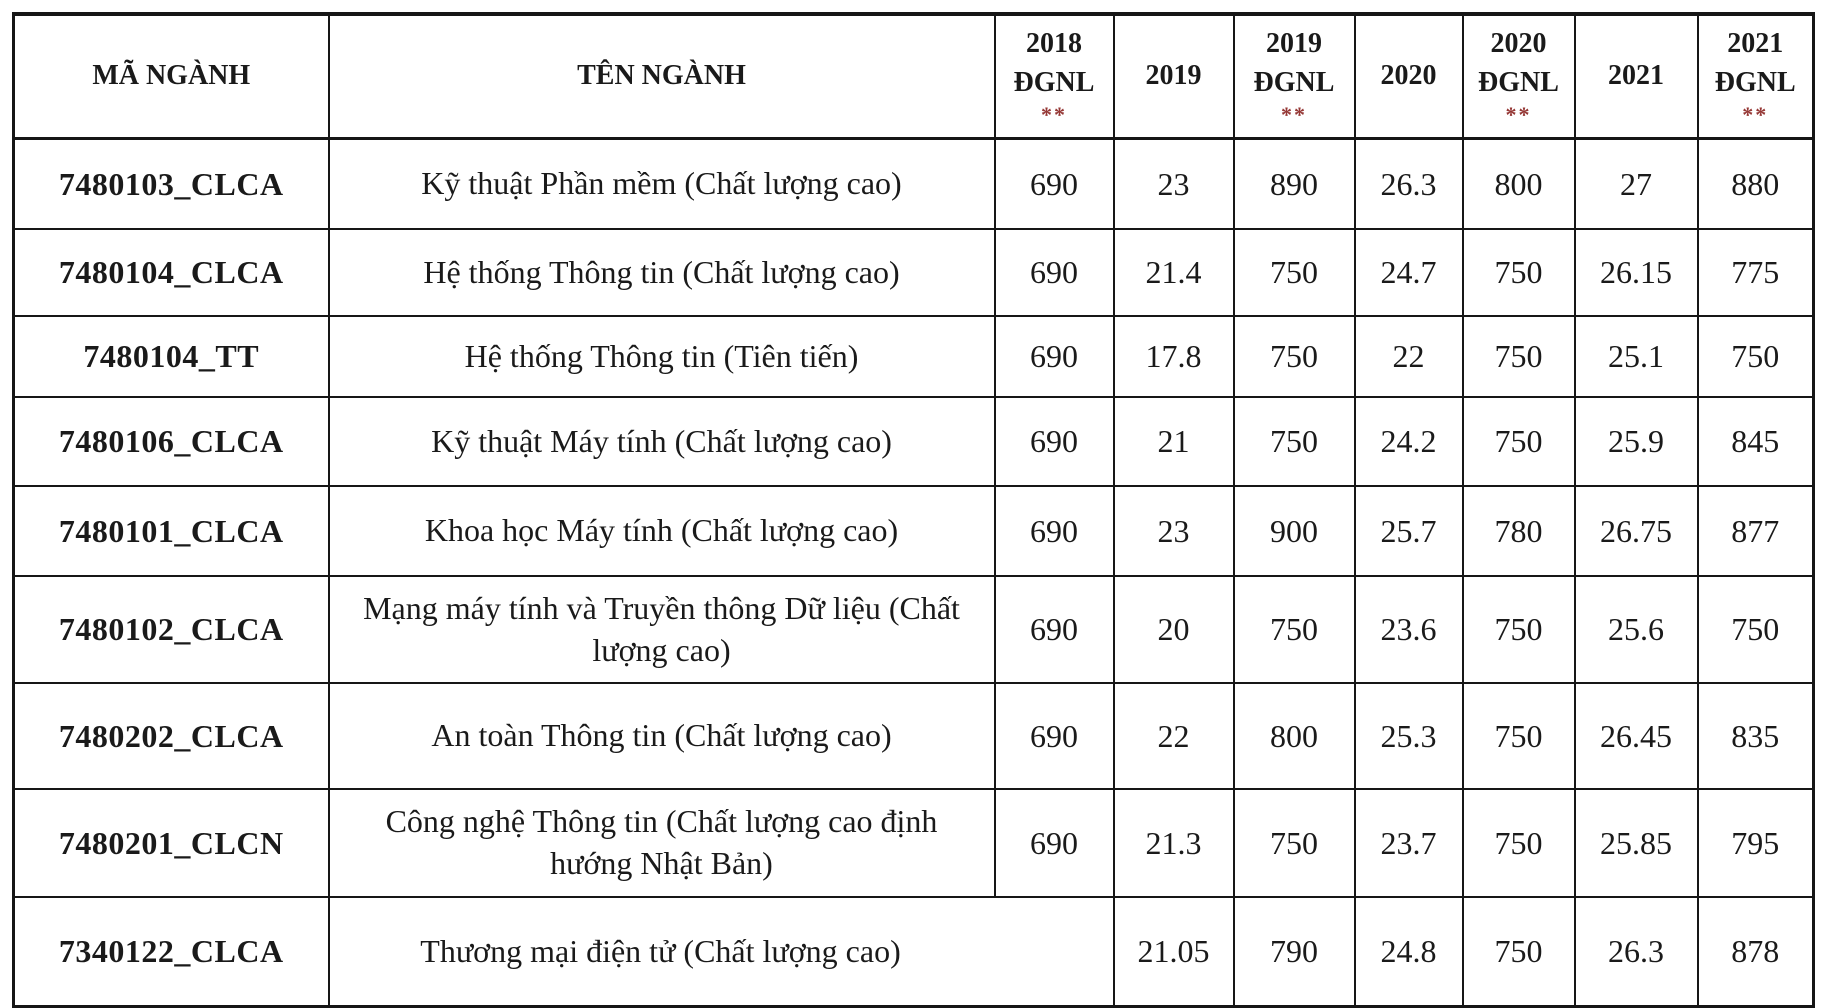 The height and width of the screenshot is (1008, 1822). What do you see at coordinates (1408, 441) in the screenshot?
I see `cell-y2020: 24.2` at bounding box center [1408, 441].